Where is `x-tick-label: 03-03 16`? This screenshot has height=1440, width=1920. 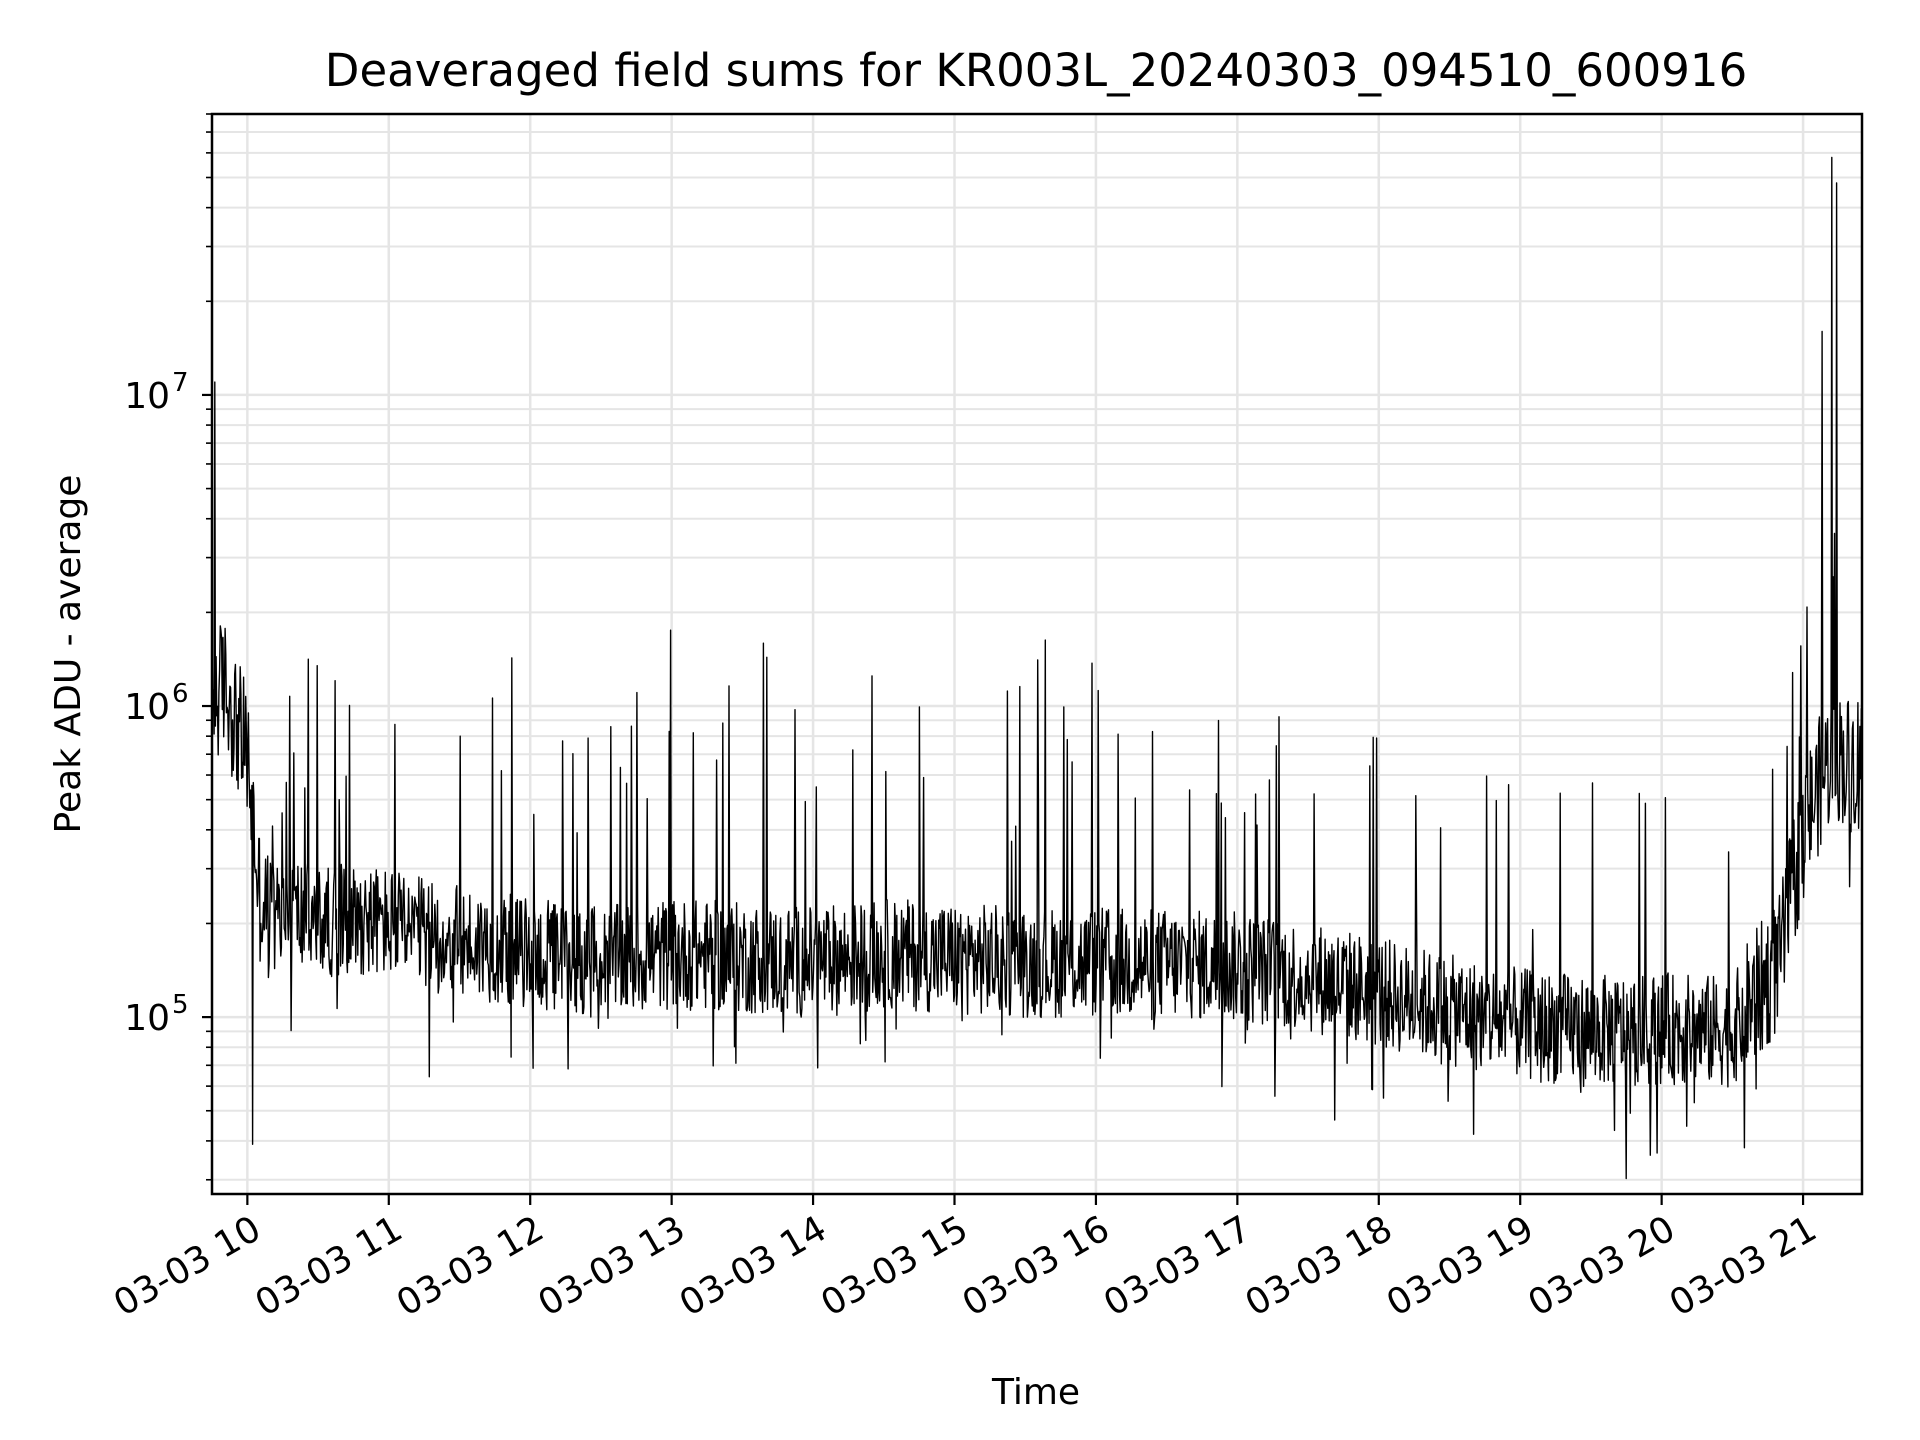
x-tick-label: 03-03 16 is located at coordinates (1036, 1266).